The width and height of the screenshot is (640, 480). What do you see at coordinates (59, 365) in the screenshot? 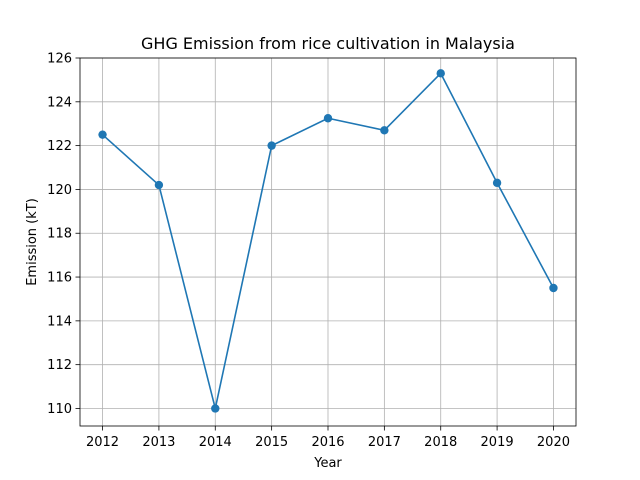
I see `y-tick-label: 112` at bounding box center [59, 365].